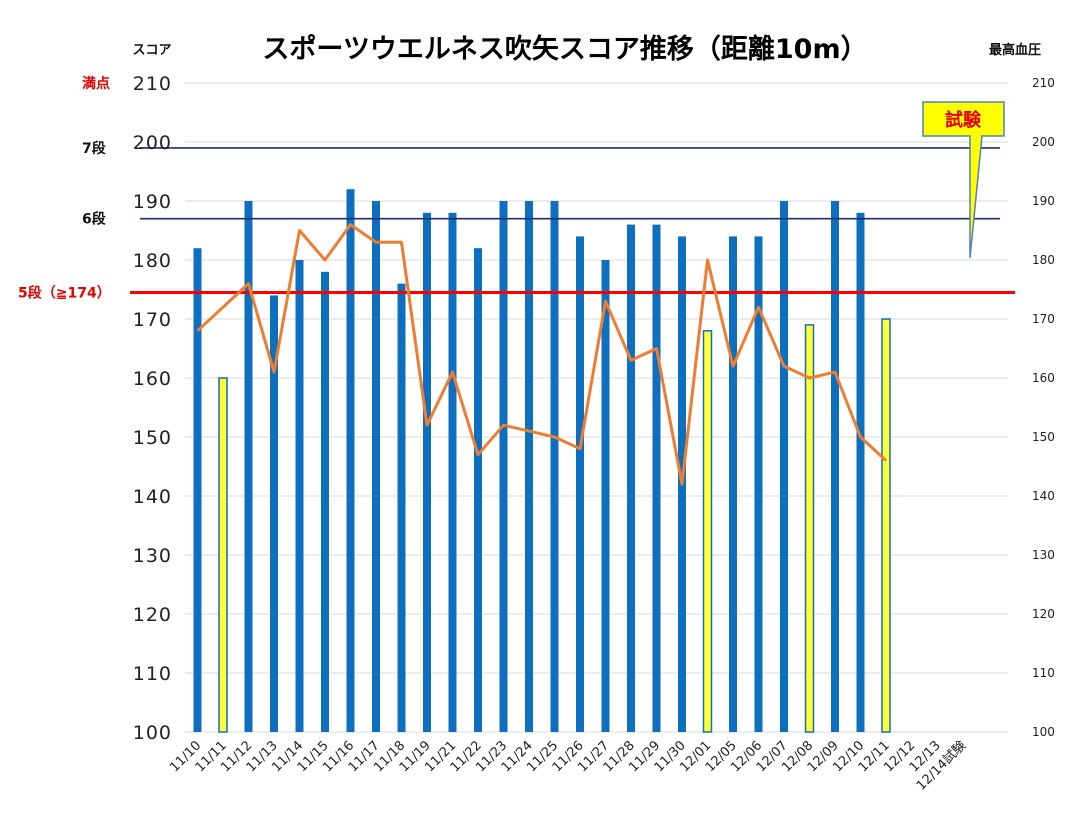 The image size is (1080, 817). Describe the element at coordinates (151, 50) in the screenshot. I see `y-axis-label: スコア` at that location.